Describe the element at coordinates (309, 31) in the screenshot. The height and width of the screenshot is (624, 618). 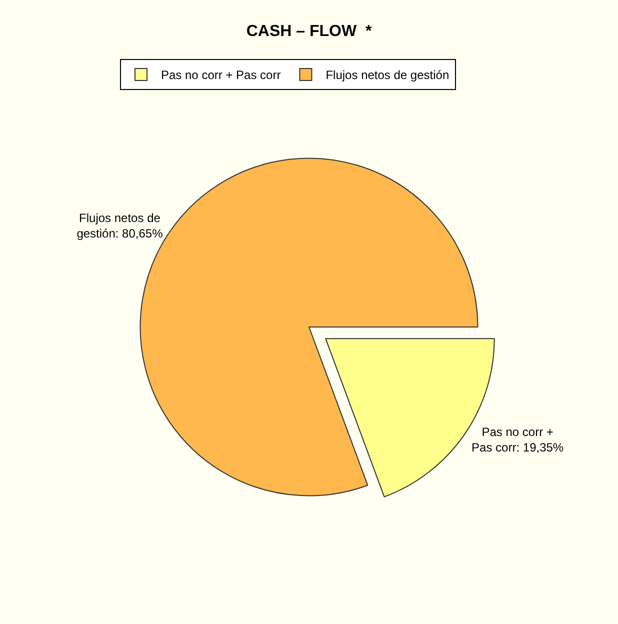
I see `chart-title: CASH – FLOW *` at that location.